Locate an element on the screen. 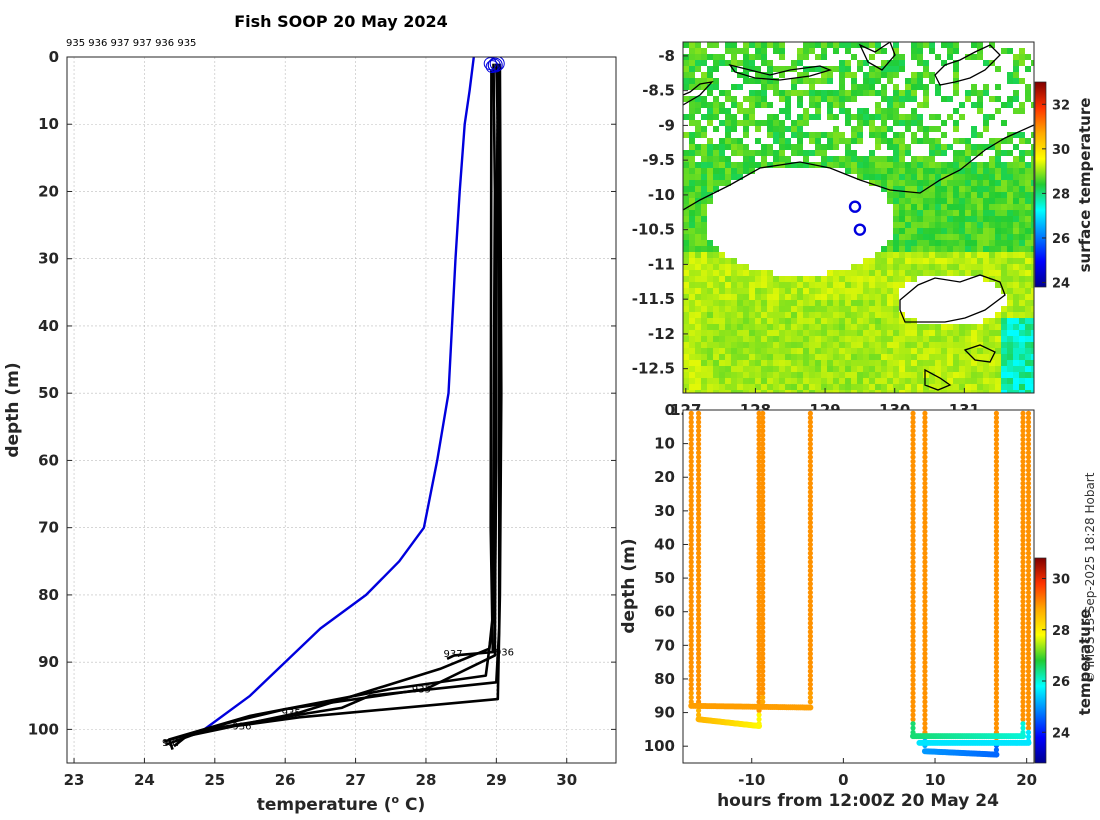  lat-tick-label: -12 is located at coordinates (661, 334).